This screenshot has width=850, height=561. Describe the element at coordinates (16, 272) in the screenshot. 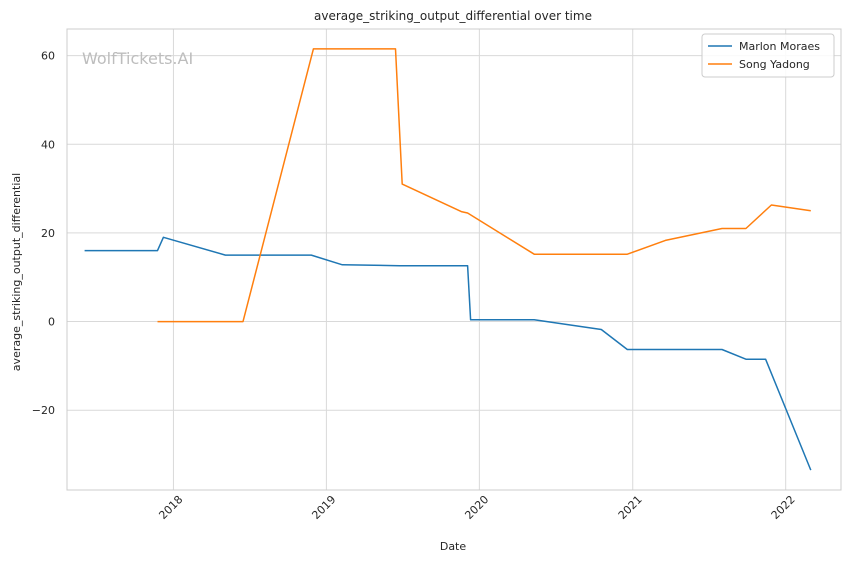

I see `y-axis-label: average_striking_output_differential` at that location.